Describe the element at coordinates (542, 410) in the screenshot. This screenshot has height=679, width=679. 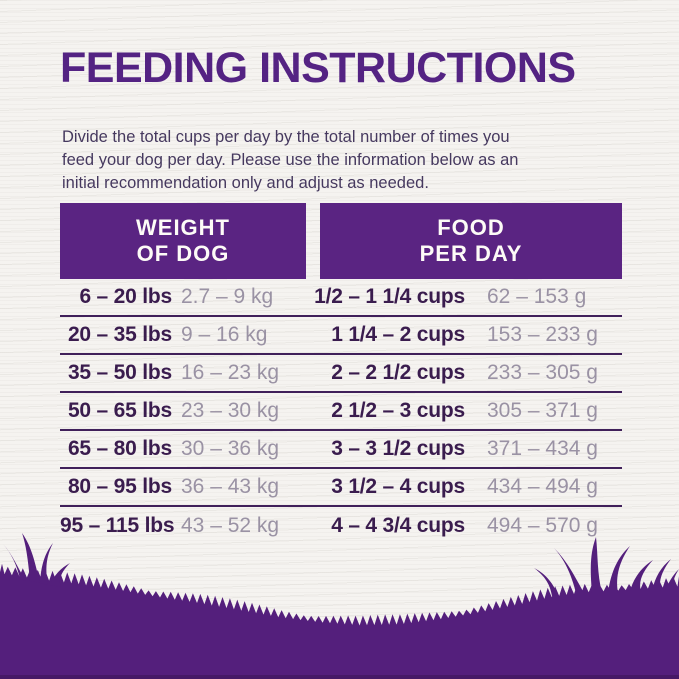
I see `food-grams-cell: 305 – 371 g` at that location.